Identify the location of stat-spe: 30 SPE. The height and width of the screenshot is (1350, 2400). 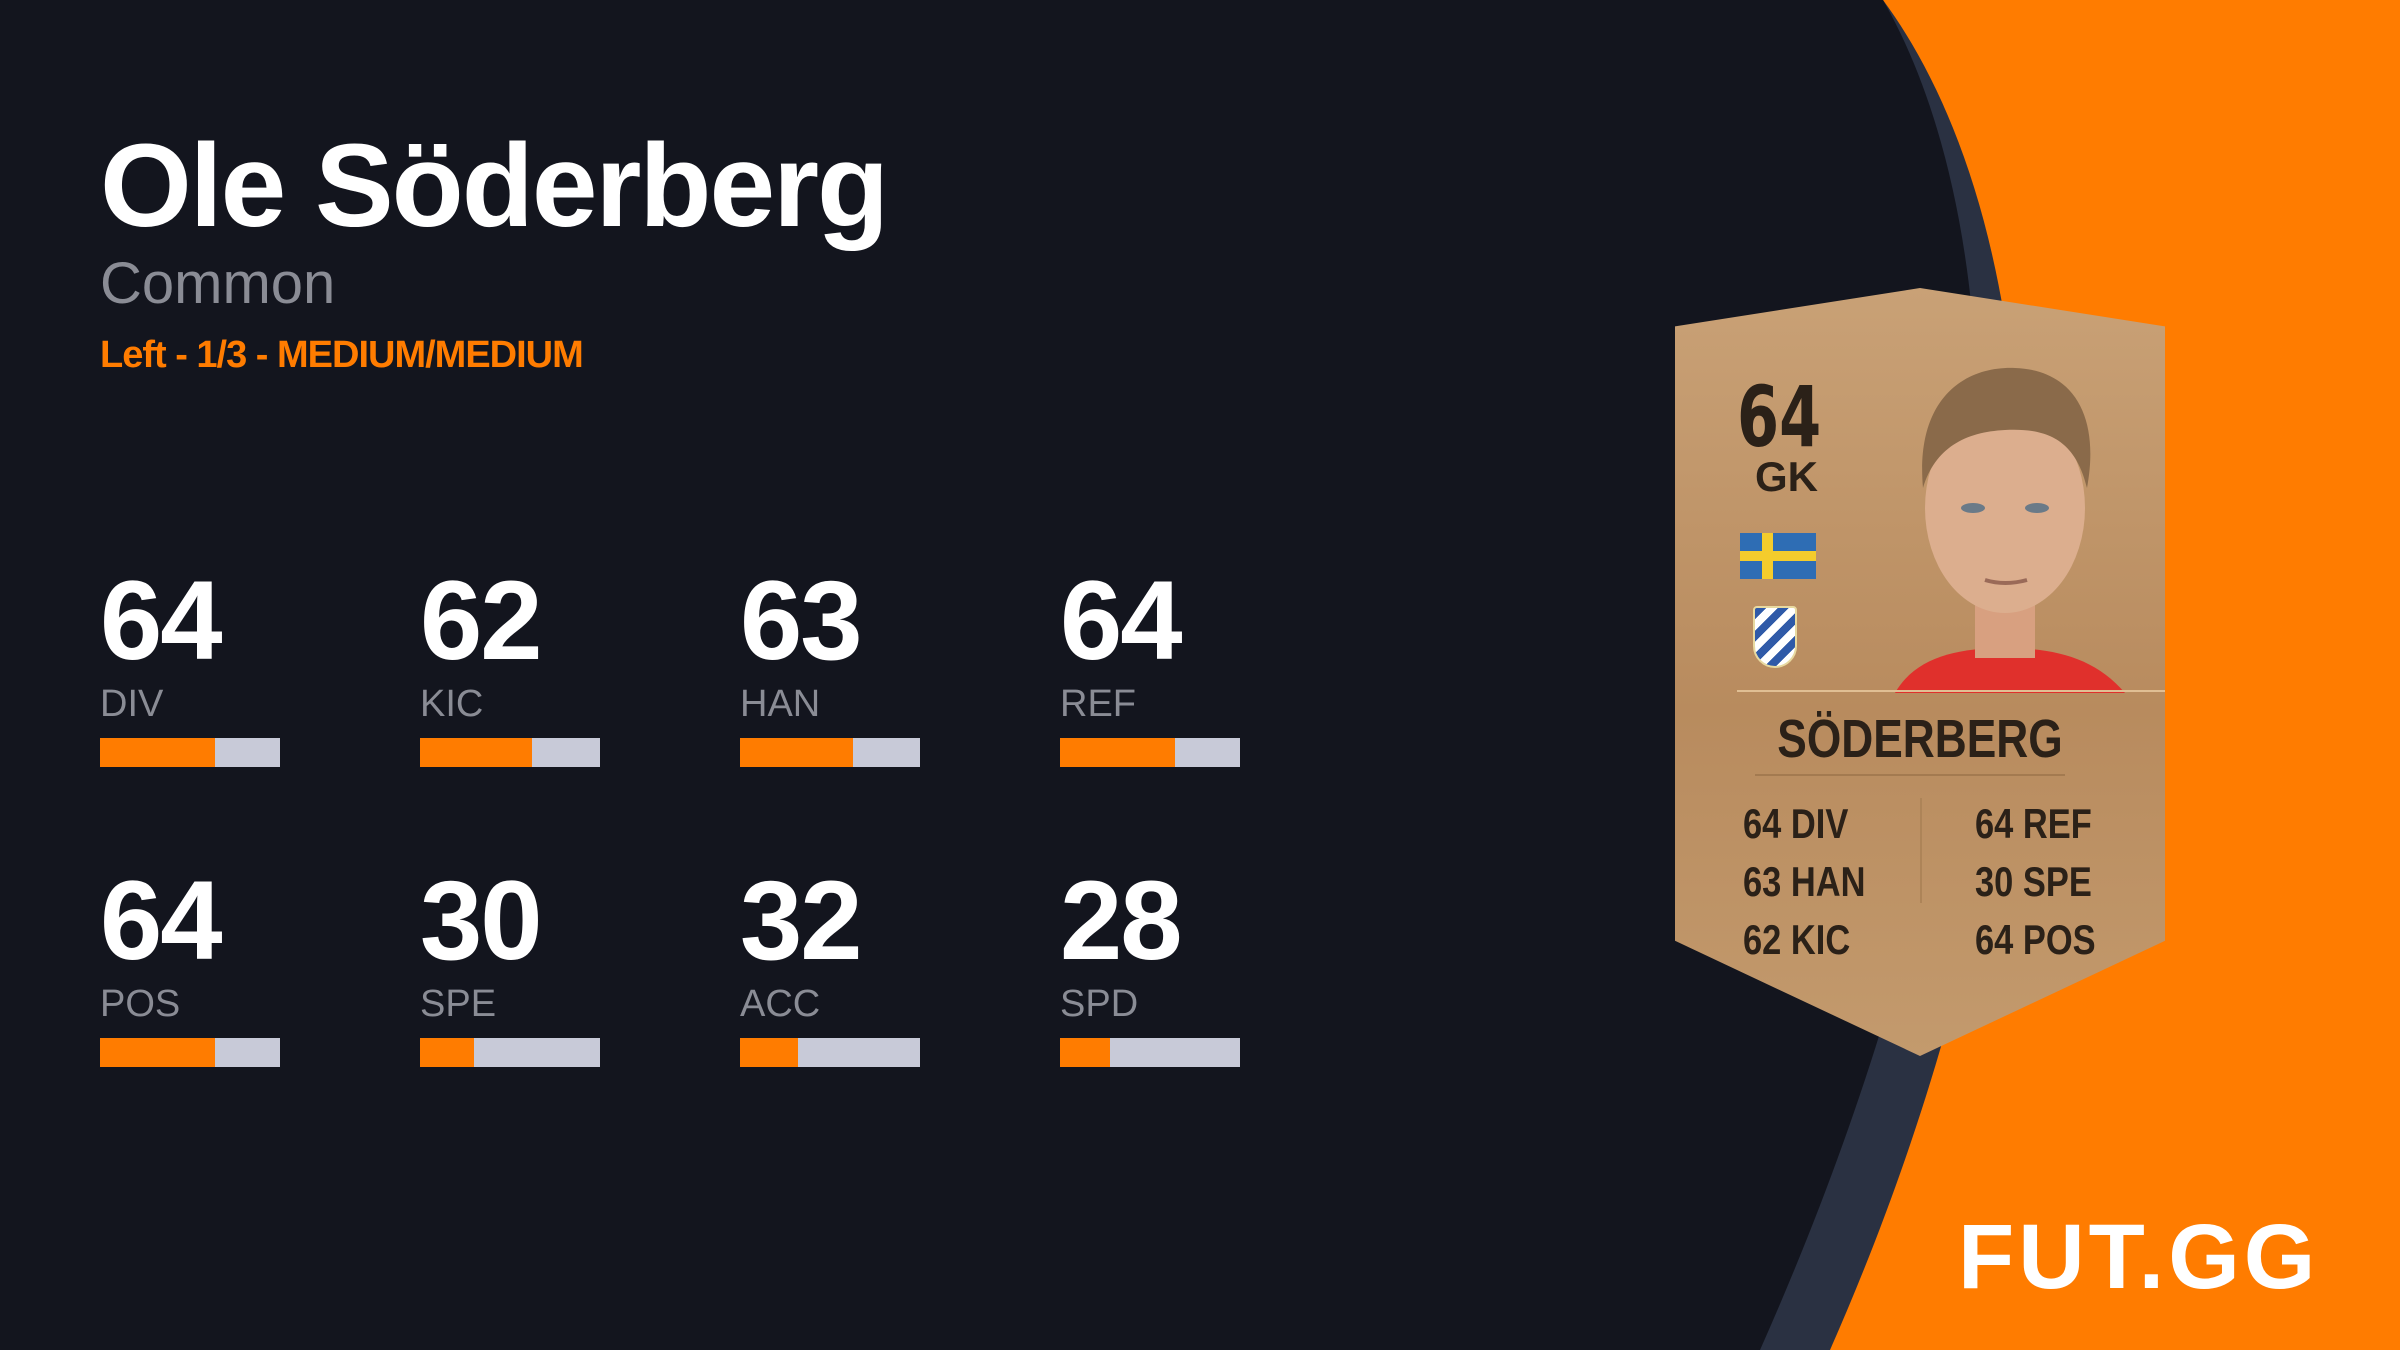
(510, 966).